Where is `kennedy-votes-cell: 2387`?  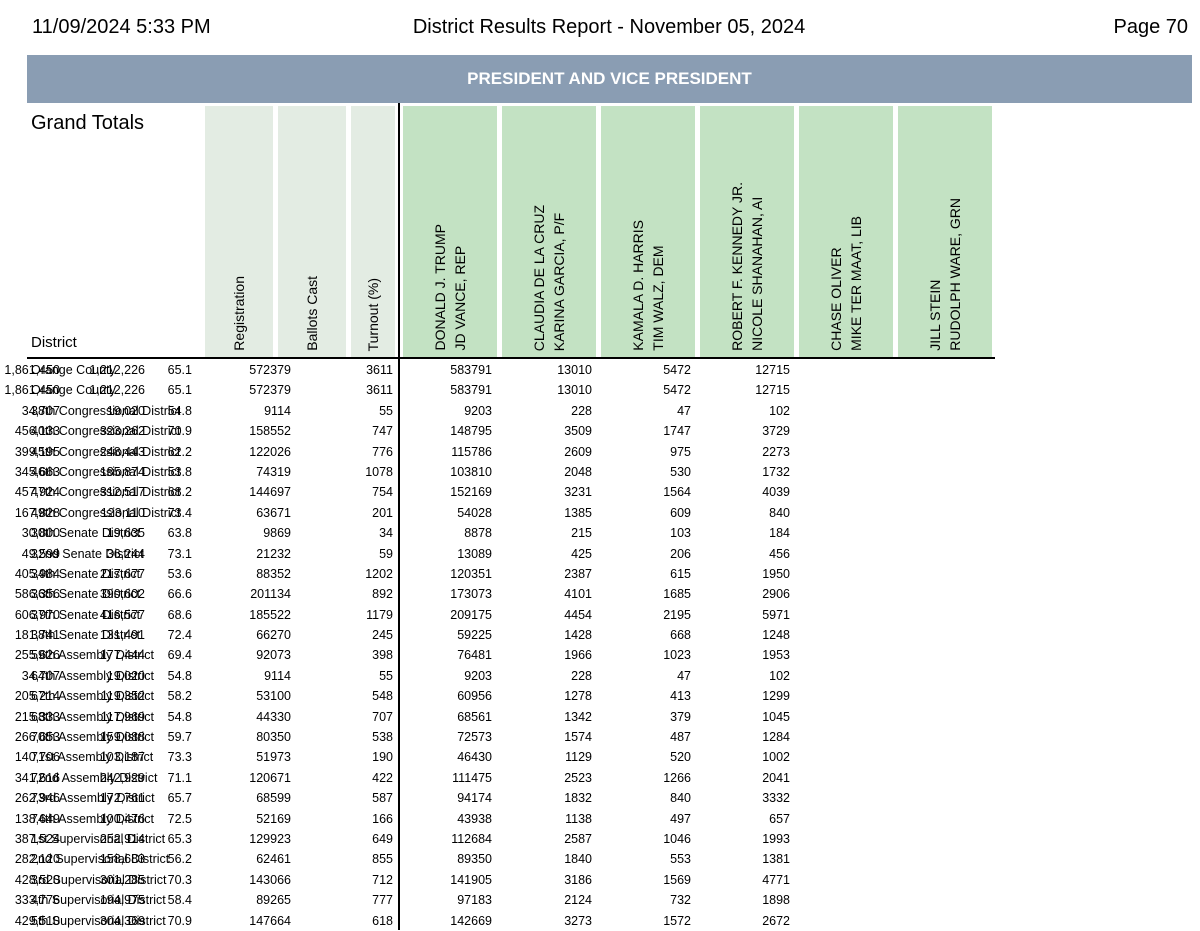 kennedy-votes-cell: 2387 is located at coordinates (578, 573).